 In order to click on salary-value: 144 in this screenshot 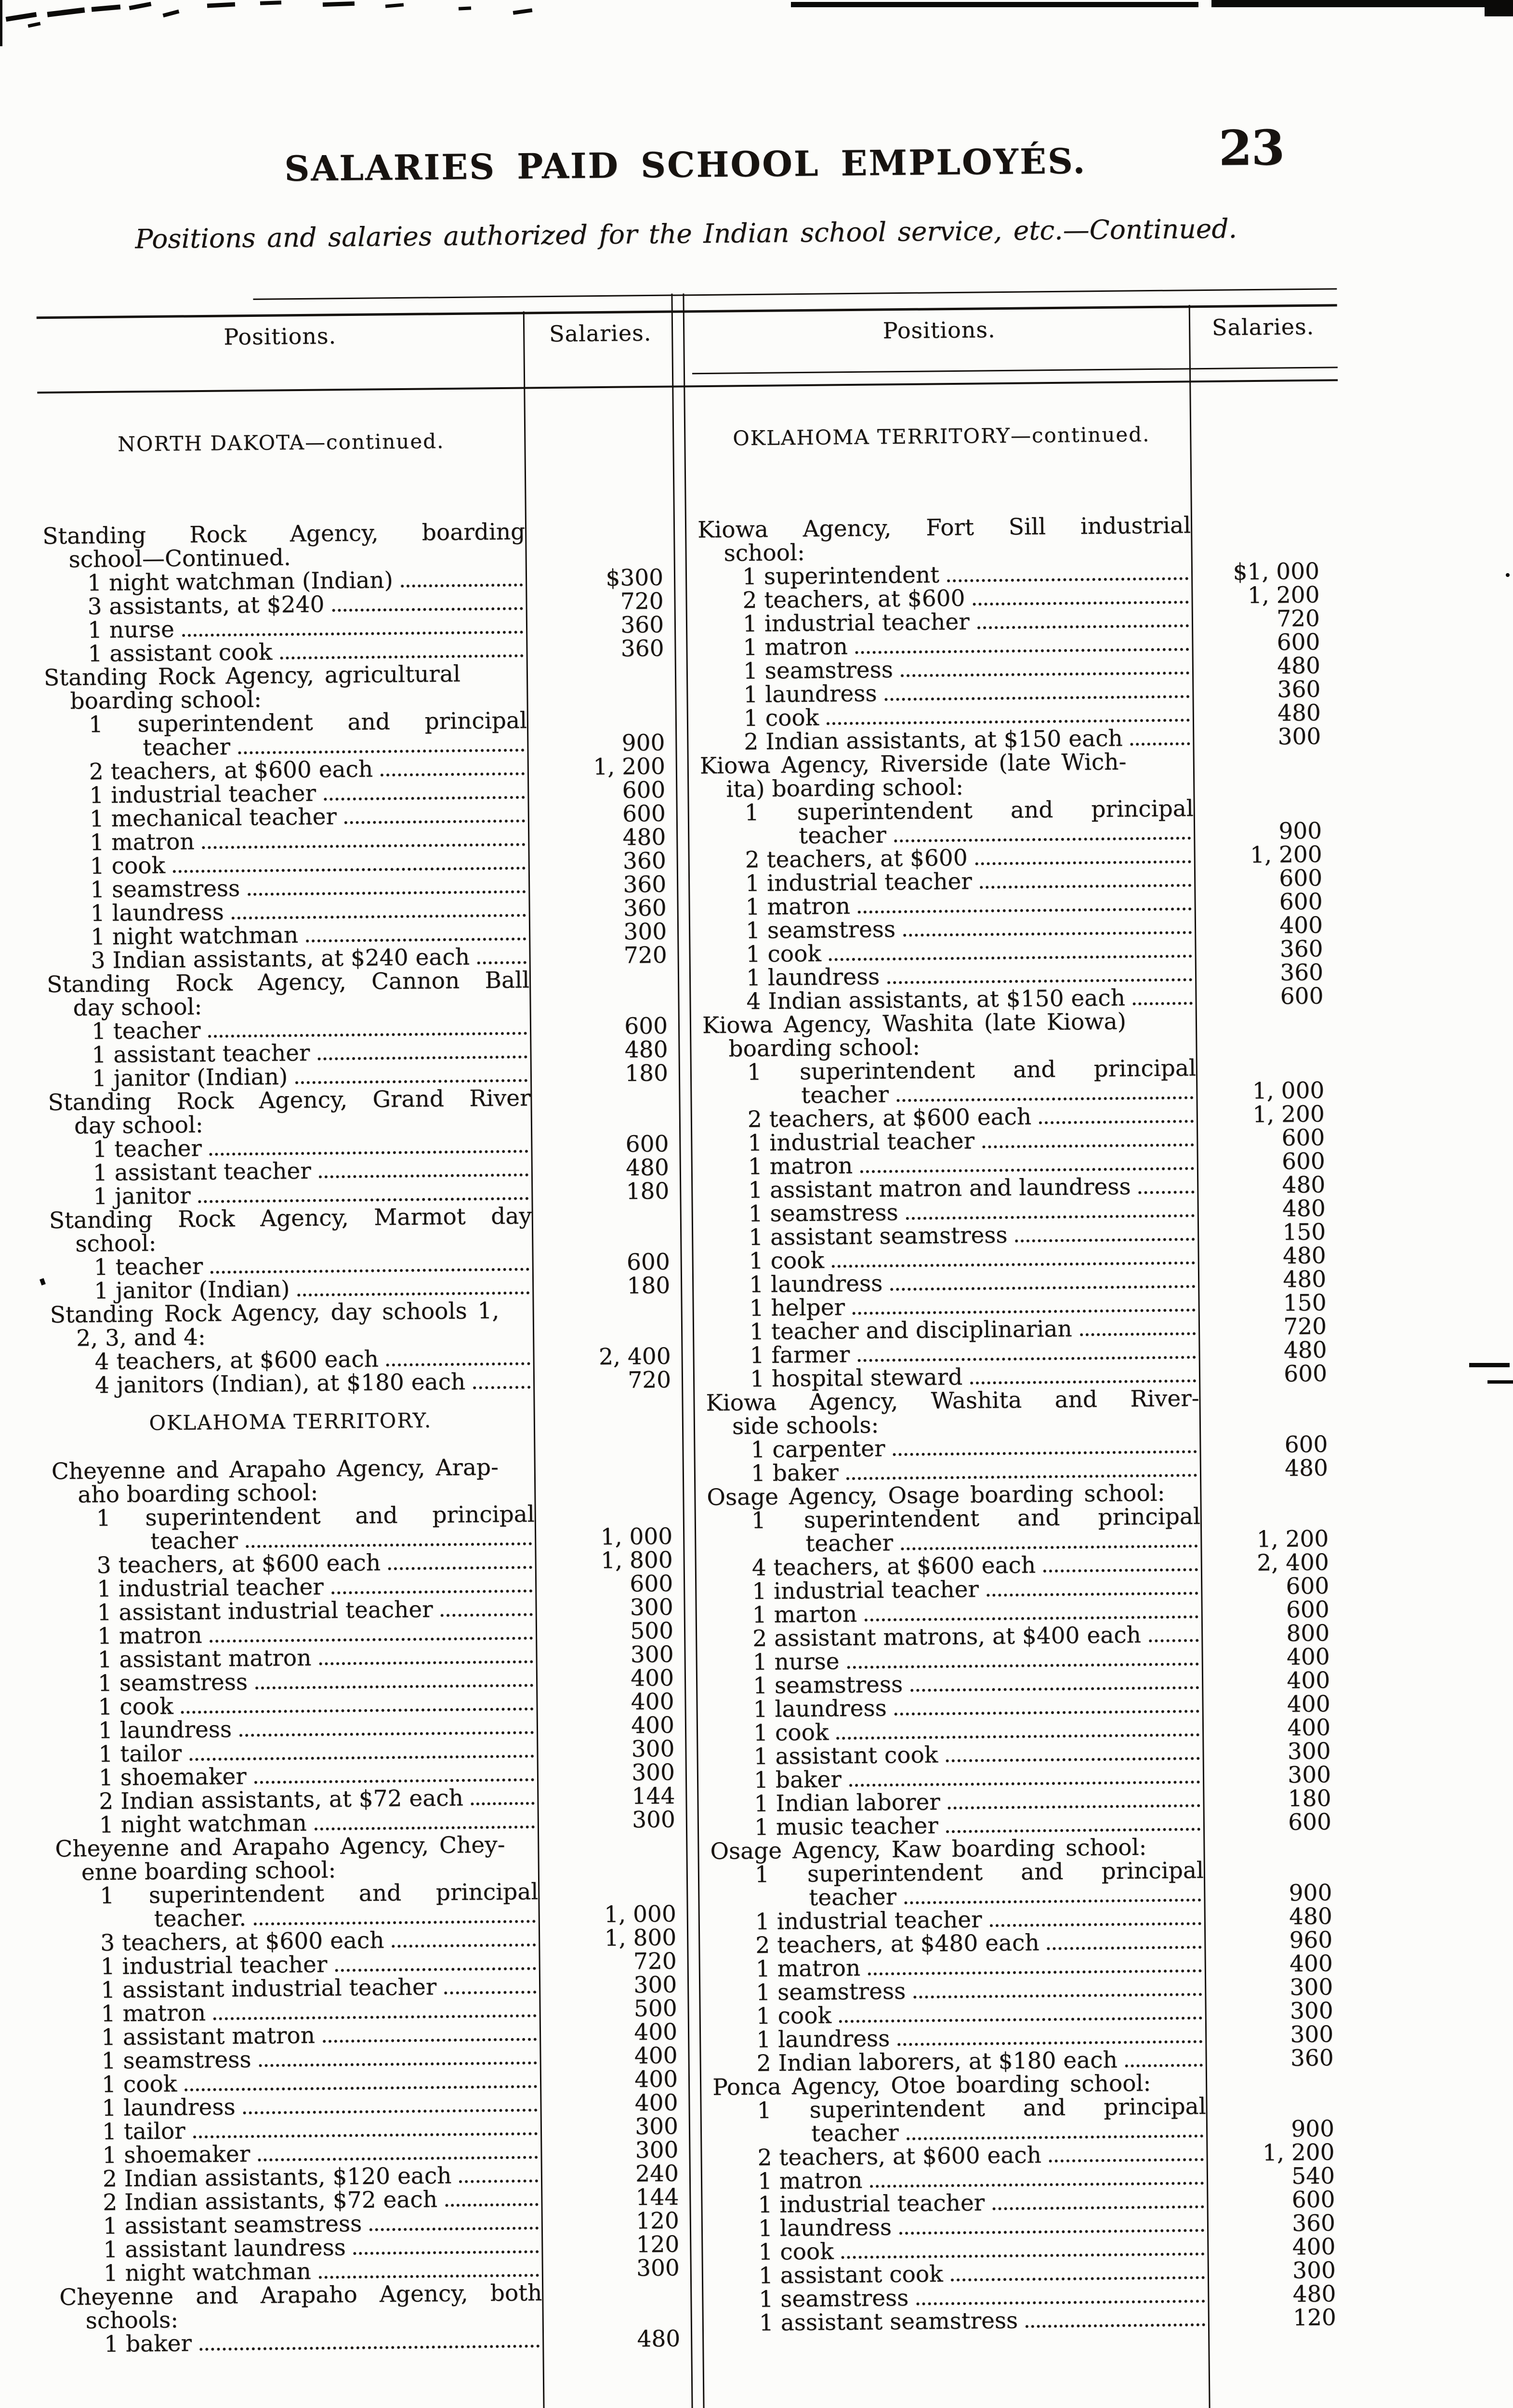, I will do `click(657, 2197)`.